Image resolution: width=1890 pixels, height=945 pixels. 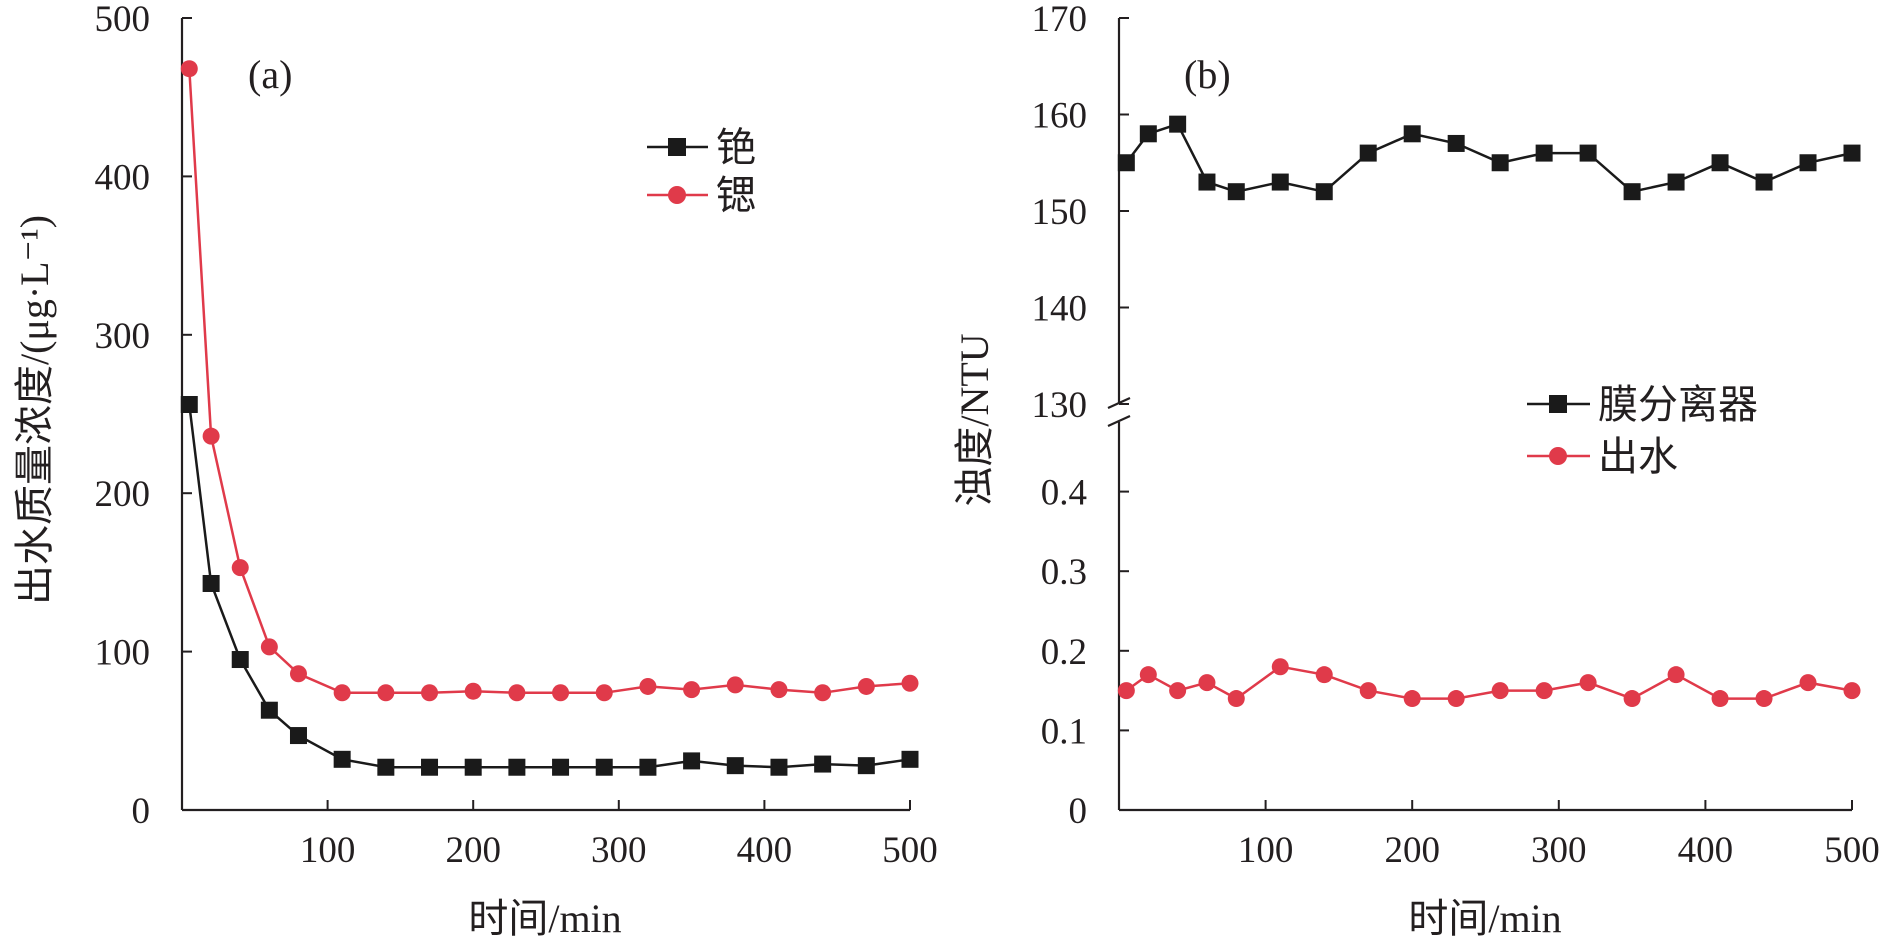 What do you see at coordinates (1678, 404) in the screenshot?
I see `legend-label-b-0: 膜分离器` at bounding box center [1678, 404].